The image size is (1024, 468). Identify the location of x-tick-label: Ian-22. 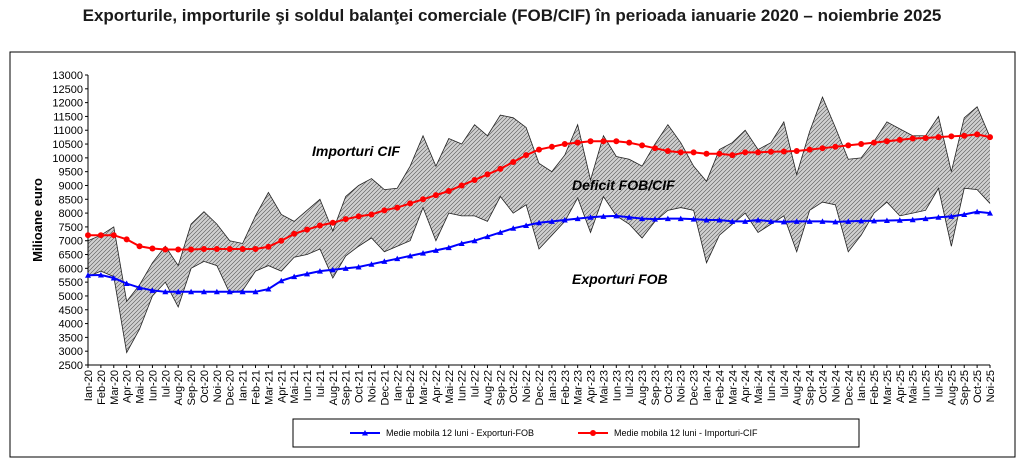
(398, 385).